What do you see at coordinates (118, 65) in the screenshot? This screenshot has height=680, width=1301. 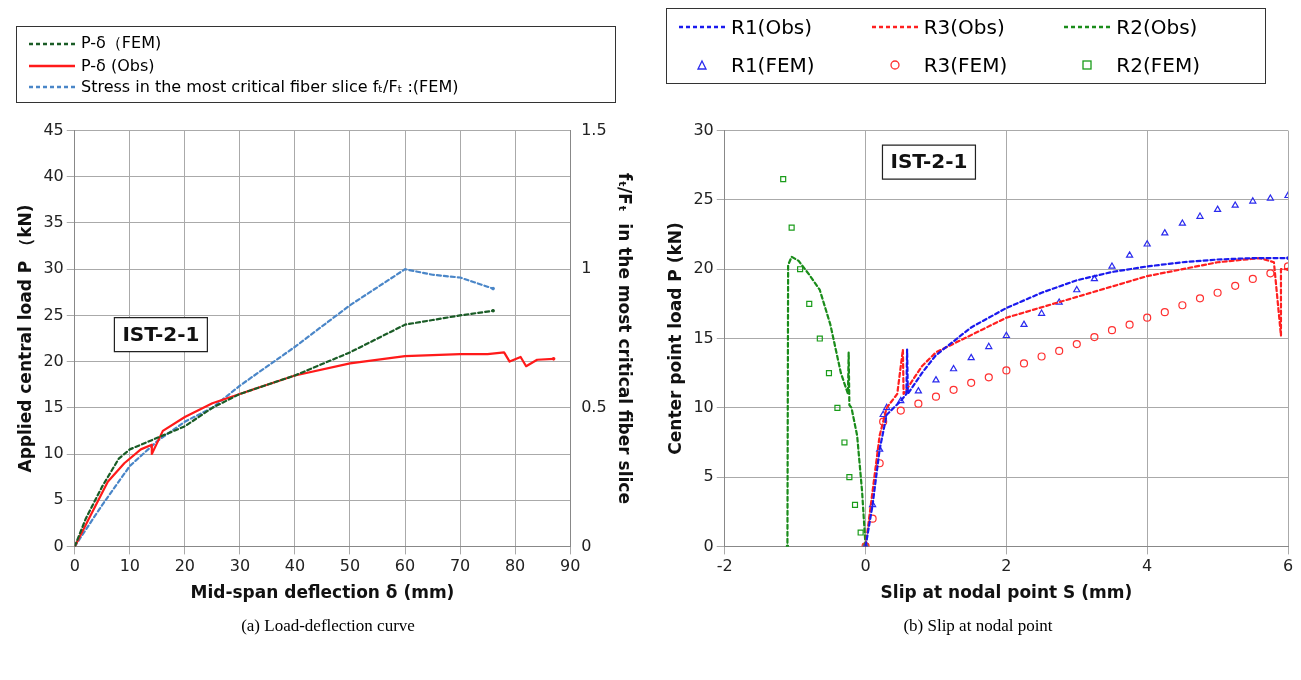 I see `legend-label: P-δ (Obs)` at bounding box center [118, 65].